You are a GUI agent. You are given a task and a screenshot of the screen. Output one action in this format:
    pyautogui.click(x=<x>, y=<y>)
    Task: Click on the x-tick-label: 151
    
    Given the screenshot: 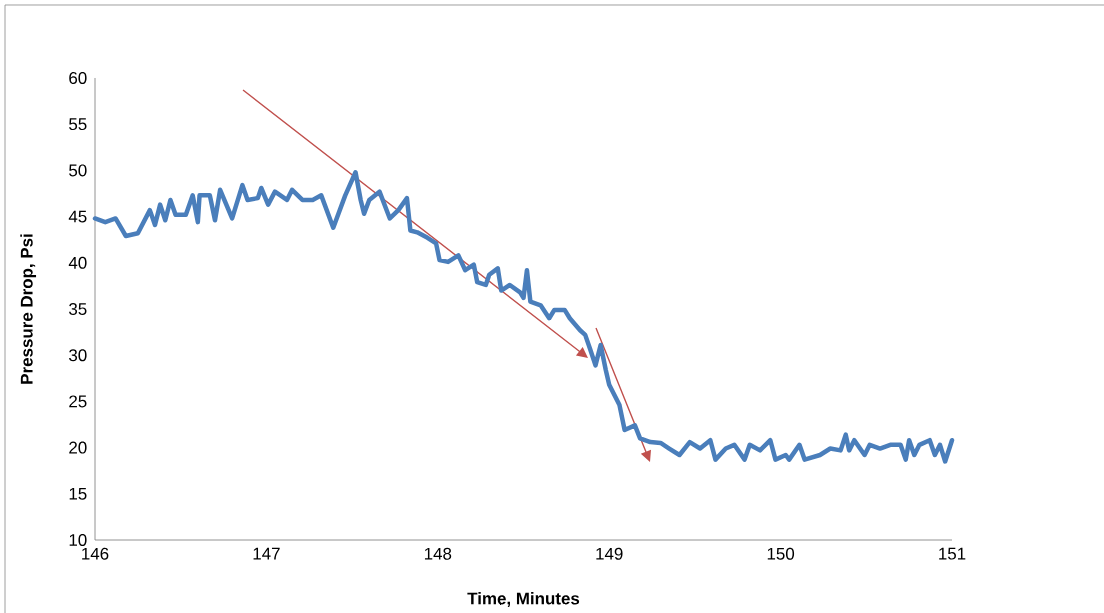 What is the action you would take?
    pyautogui.click(x=952, y=553)
    